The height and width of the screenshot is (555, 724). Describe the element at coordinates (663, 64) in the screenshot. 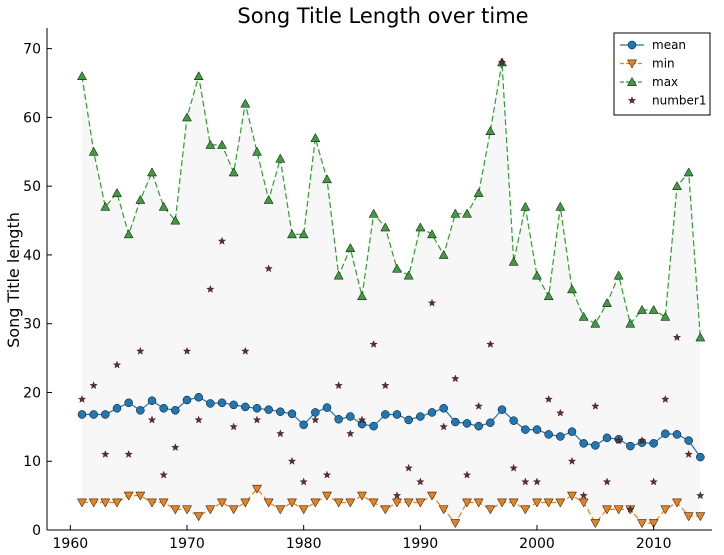

I see `legend-label: min` at that location.